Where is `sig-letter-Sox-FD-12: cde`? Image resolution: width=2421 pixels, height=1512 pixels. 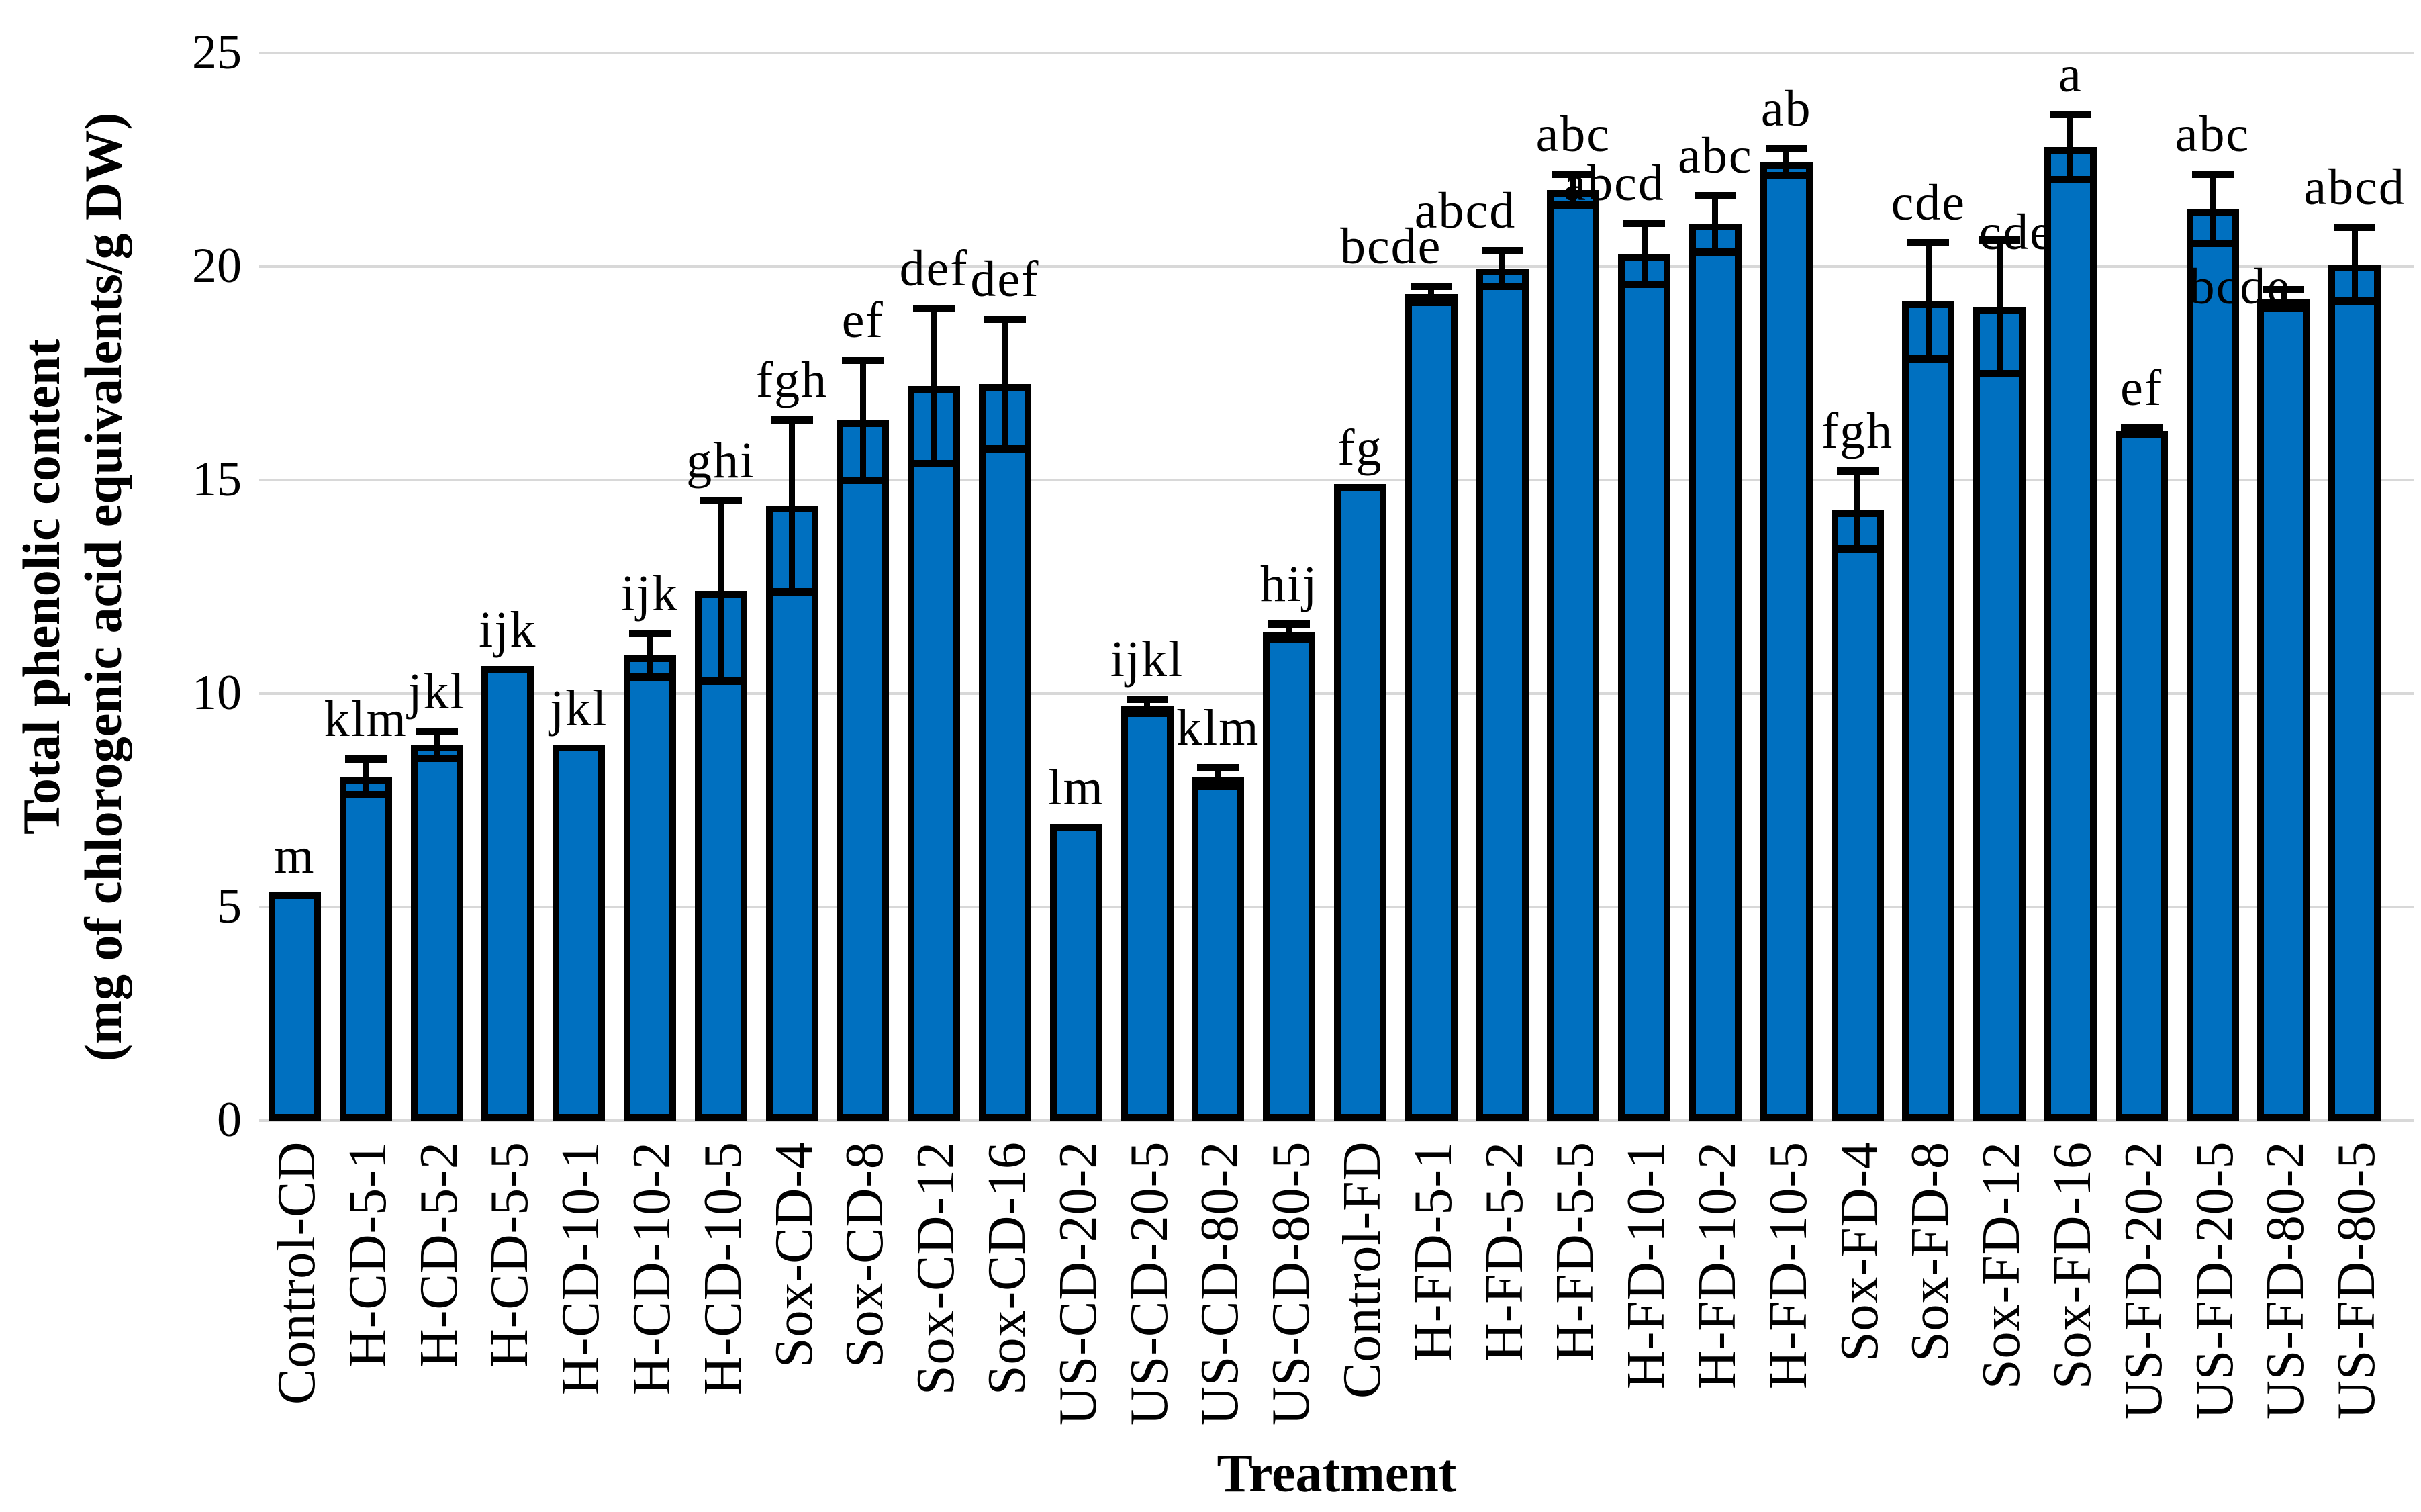
sig-letter-Sox-FD-12: cde is located at coordinates (2016, 232).